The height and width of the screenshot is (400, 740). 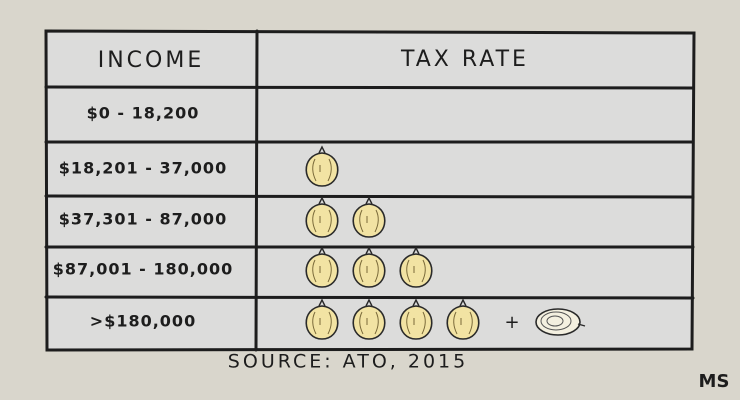 What do you see at coordinates (256, 190) in the screenshot?
I see `column-divider` at bounding box center [256, 190].